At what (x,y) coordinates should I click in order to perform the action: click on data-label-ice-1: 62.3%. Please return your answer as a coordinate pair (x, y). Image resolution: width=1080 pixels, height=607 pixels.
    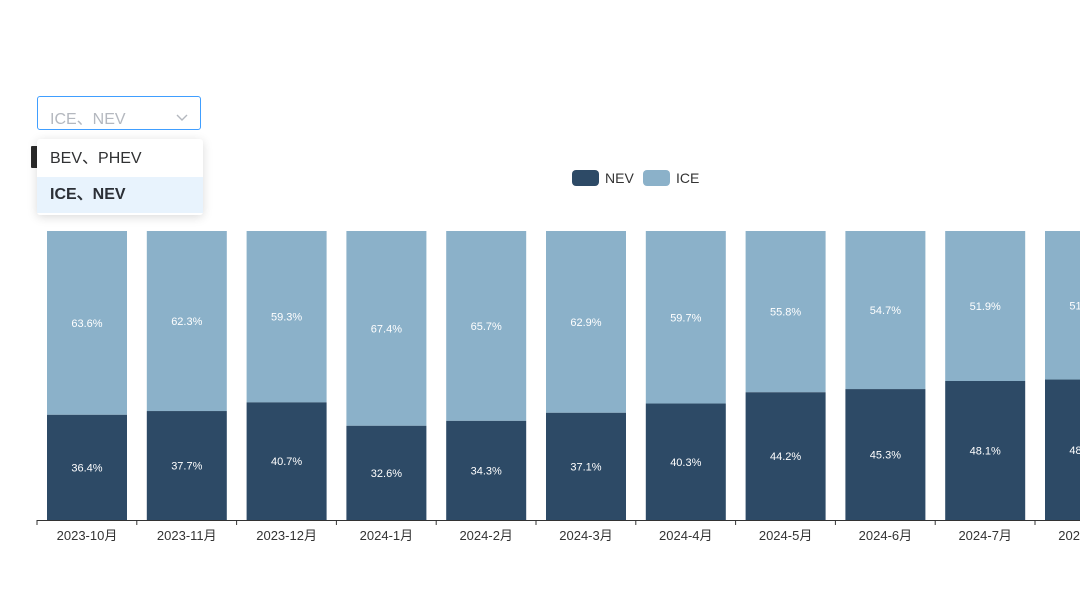
    Looking at the image, I should click on (186, 322).